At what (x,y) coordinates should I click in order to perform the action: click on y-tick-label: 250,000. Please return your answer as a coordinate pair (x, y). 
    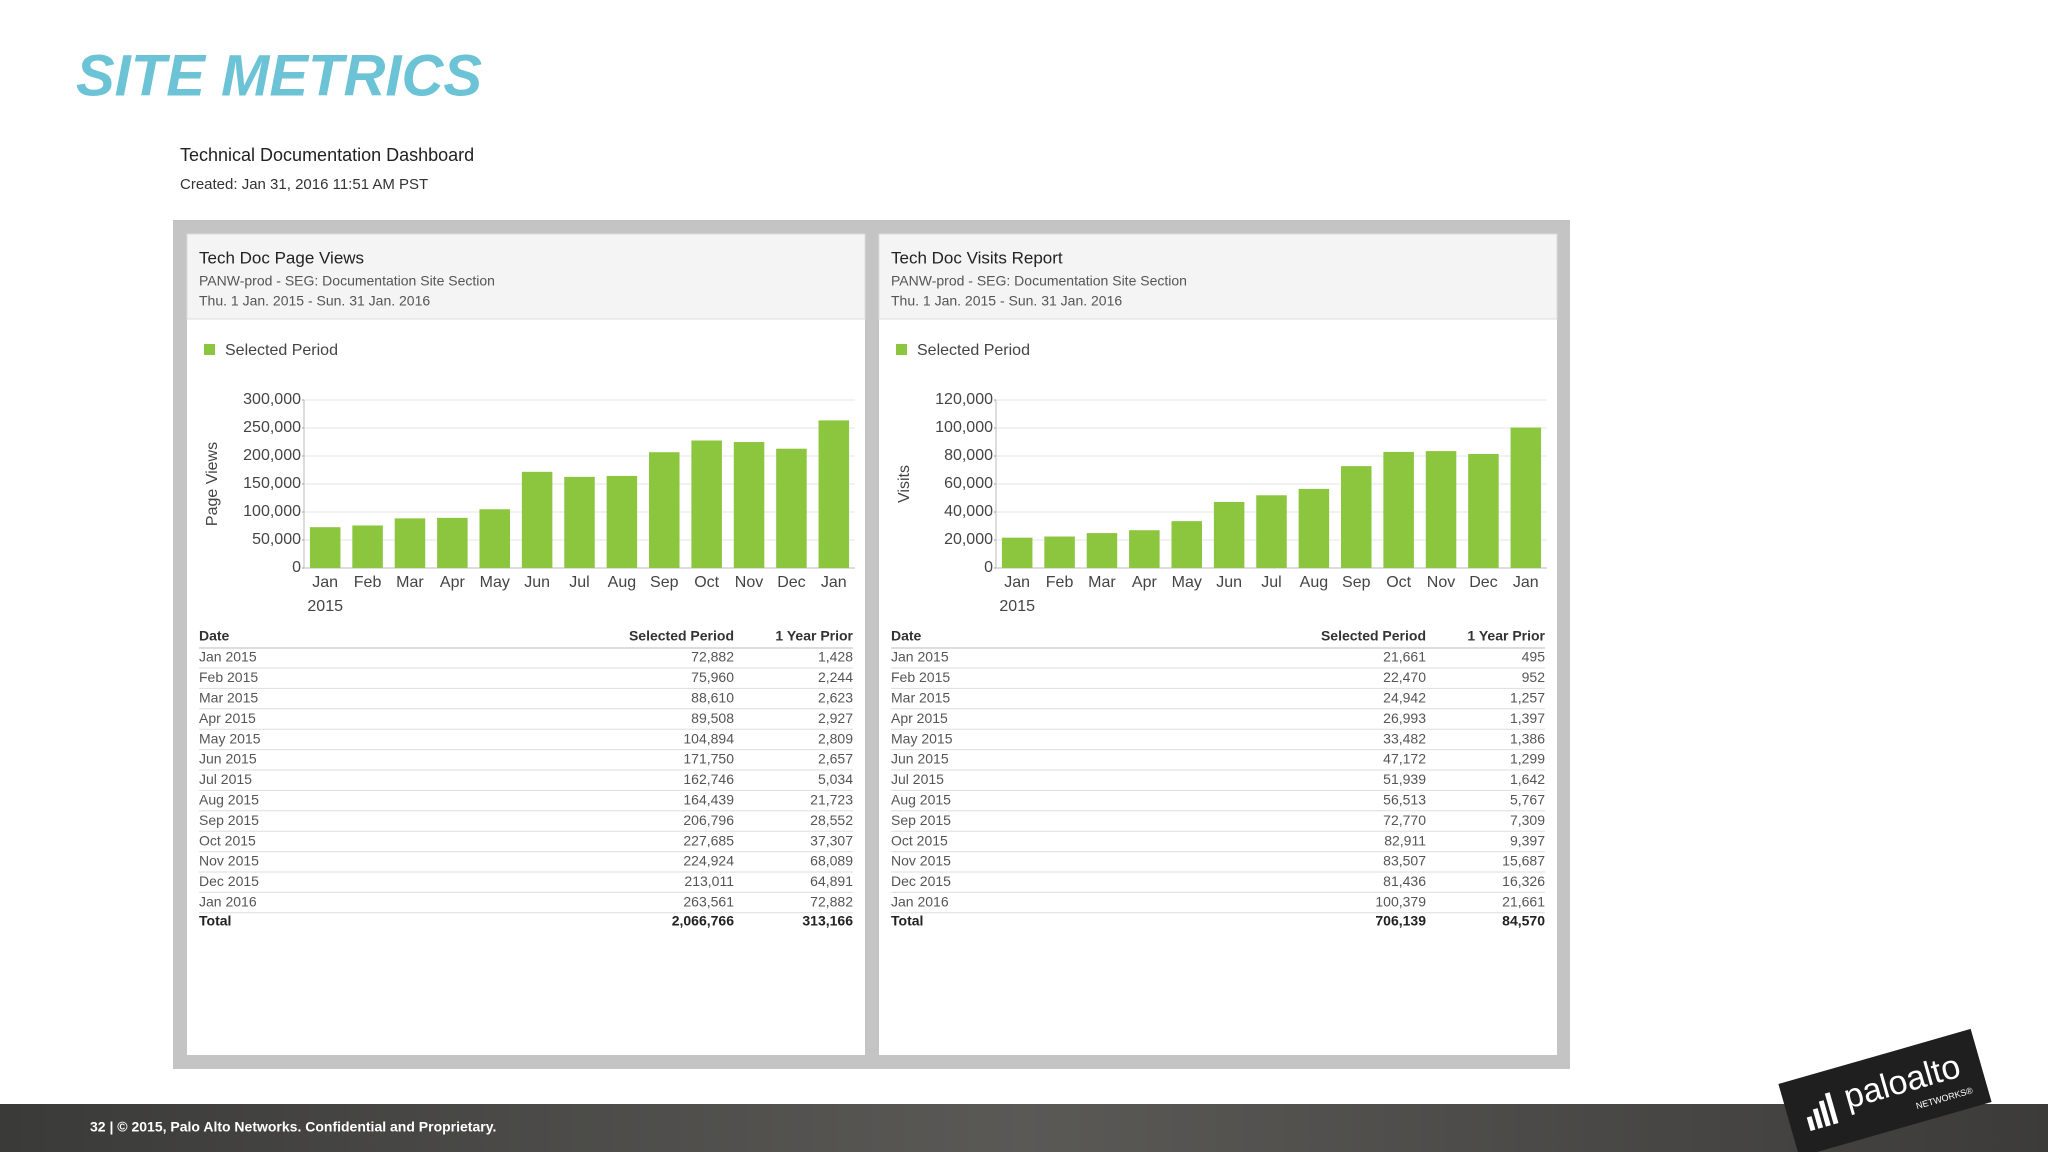
    Looking at the image, I should click on (272, 427).